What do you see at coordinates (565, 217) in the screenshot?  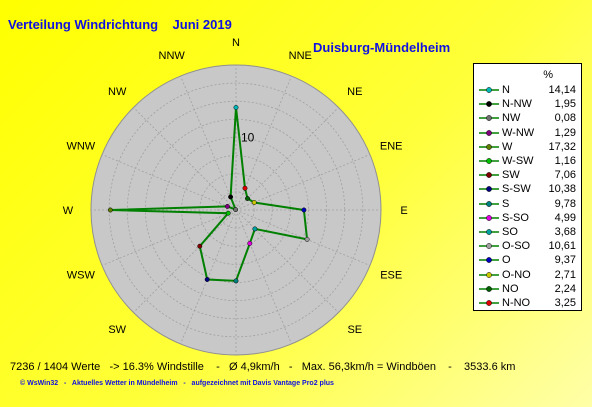 I see `legend-percent: 4,99` at bounding box center [565, 217].